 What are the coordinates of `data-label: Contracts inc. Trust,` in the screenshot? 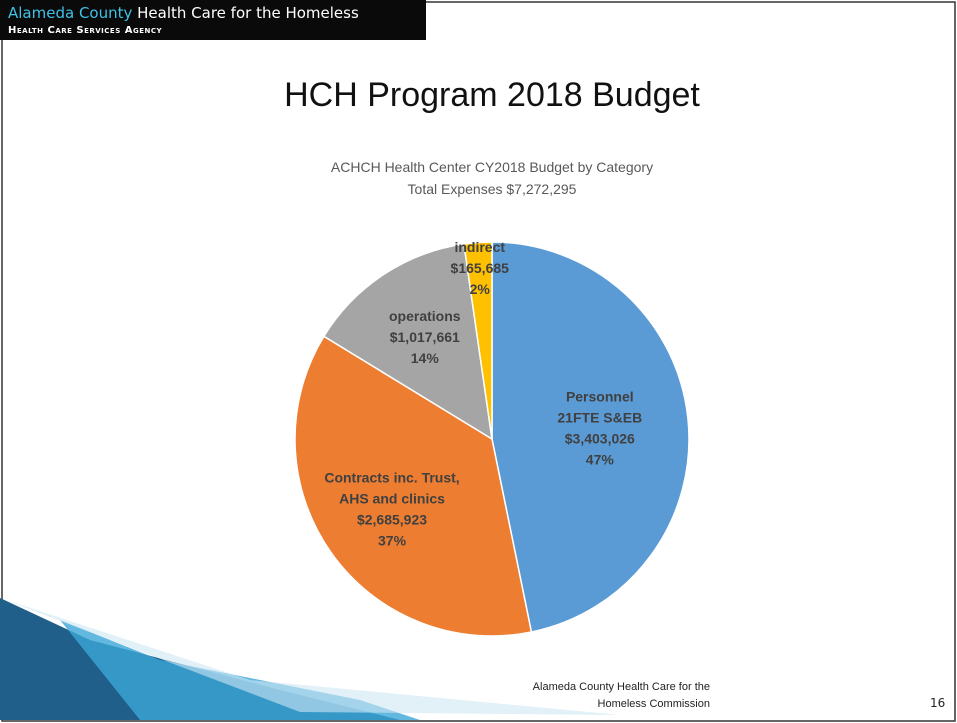 It's located at (391, 478).